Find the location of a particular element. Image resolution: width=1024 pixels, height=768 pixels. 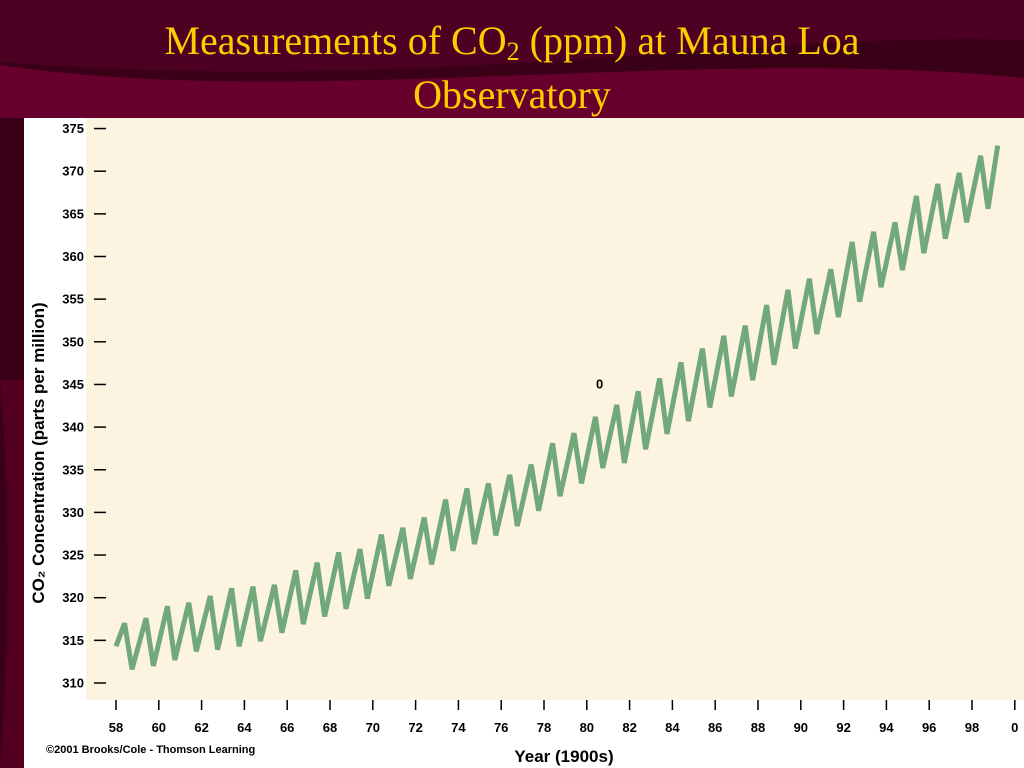

y-tick-label: 365 is located at coordinates (73, 213).